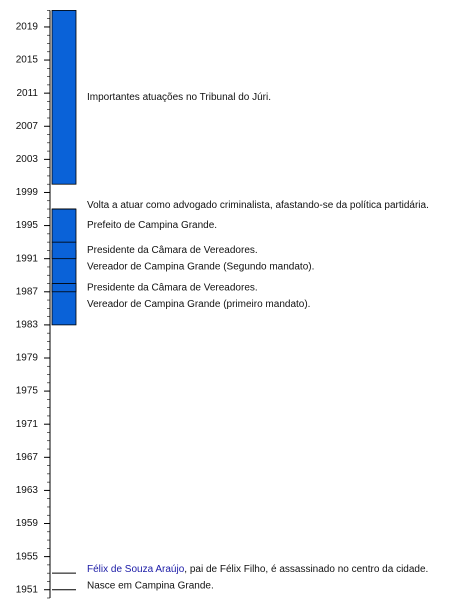  What do you see at coordinates (27, 225) in the screenshot?
I see `y-tick-label: 1995` at bounding box center [27, 225].